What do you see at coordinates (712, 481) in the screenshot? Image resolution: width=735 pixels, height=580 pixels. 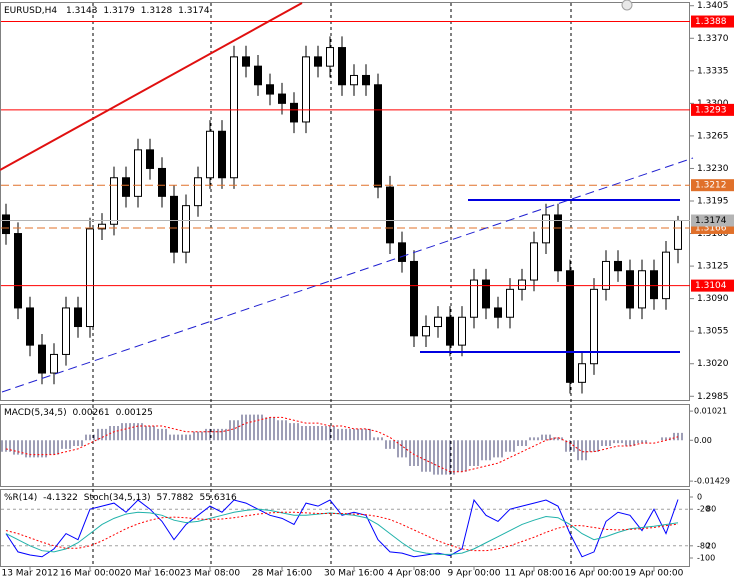 I see `y-tick-label: -0.01429` at bounding box center [712, 481].